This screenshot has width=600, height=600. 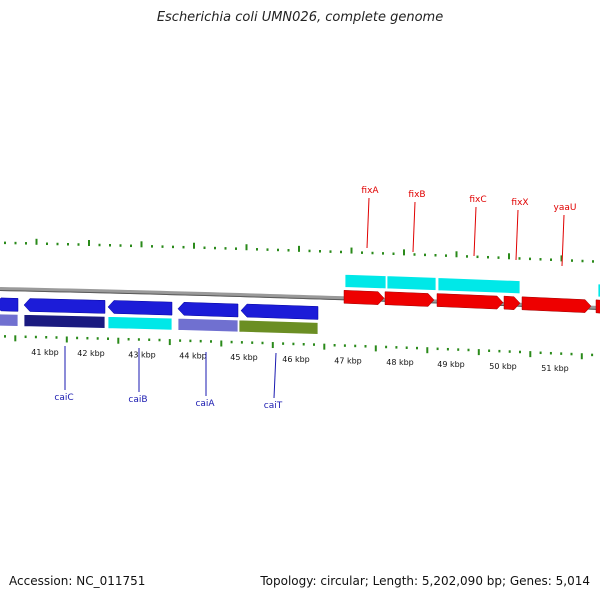 What do you see at coordinates (451, 364) in the screenshot?
I see `scale-label: 49 kbp` at bounding box center [451, 364].